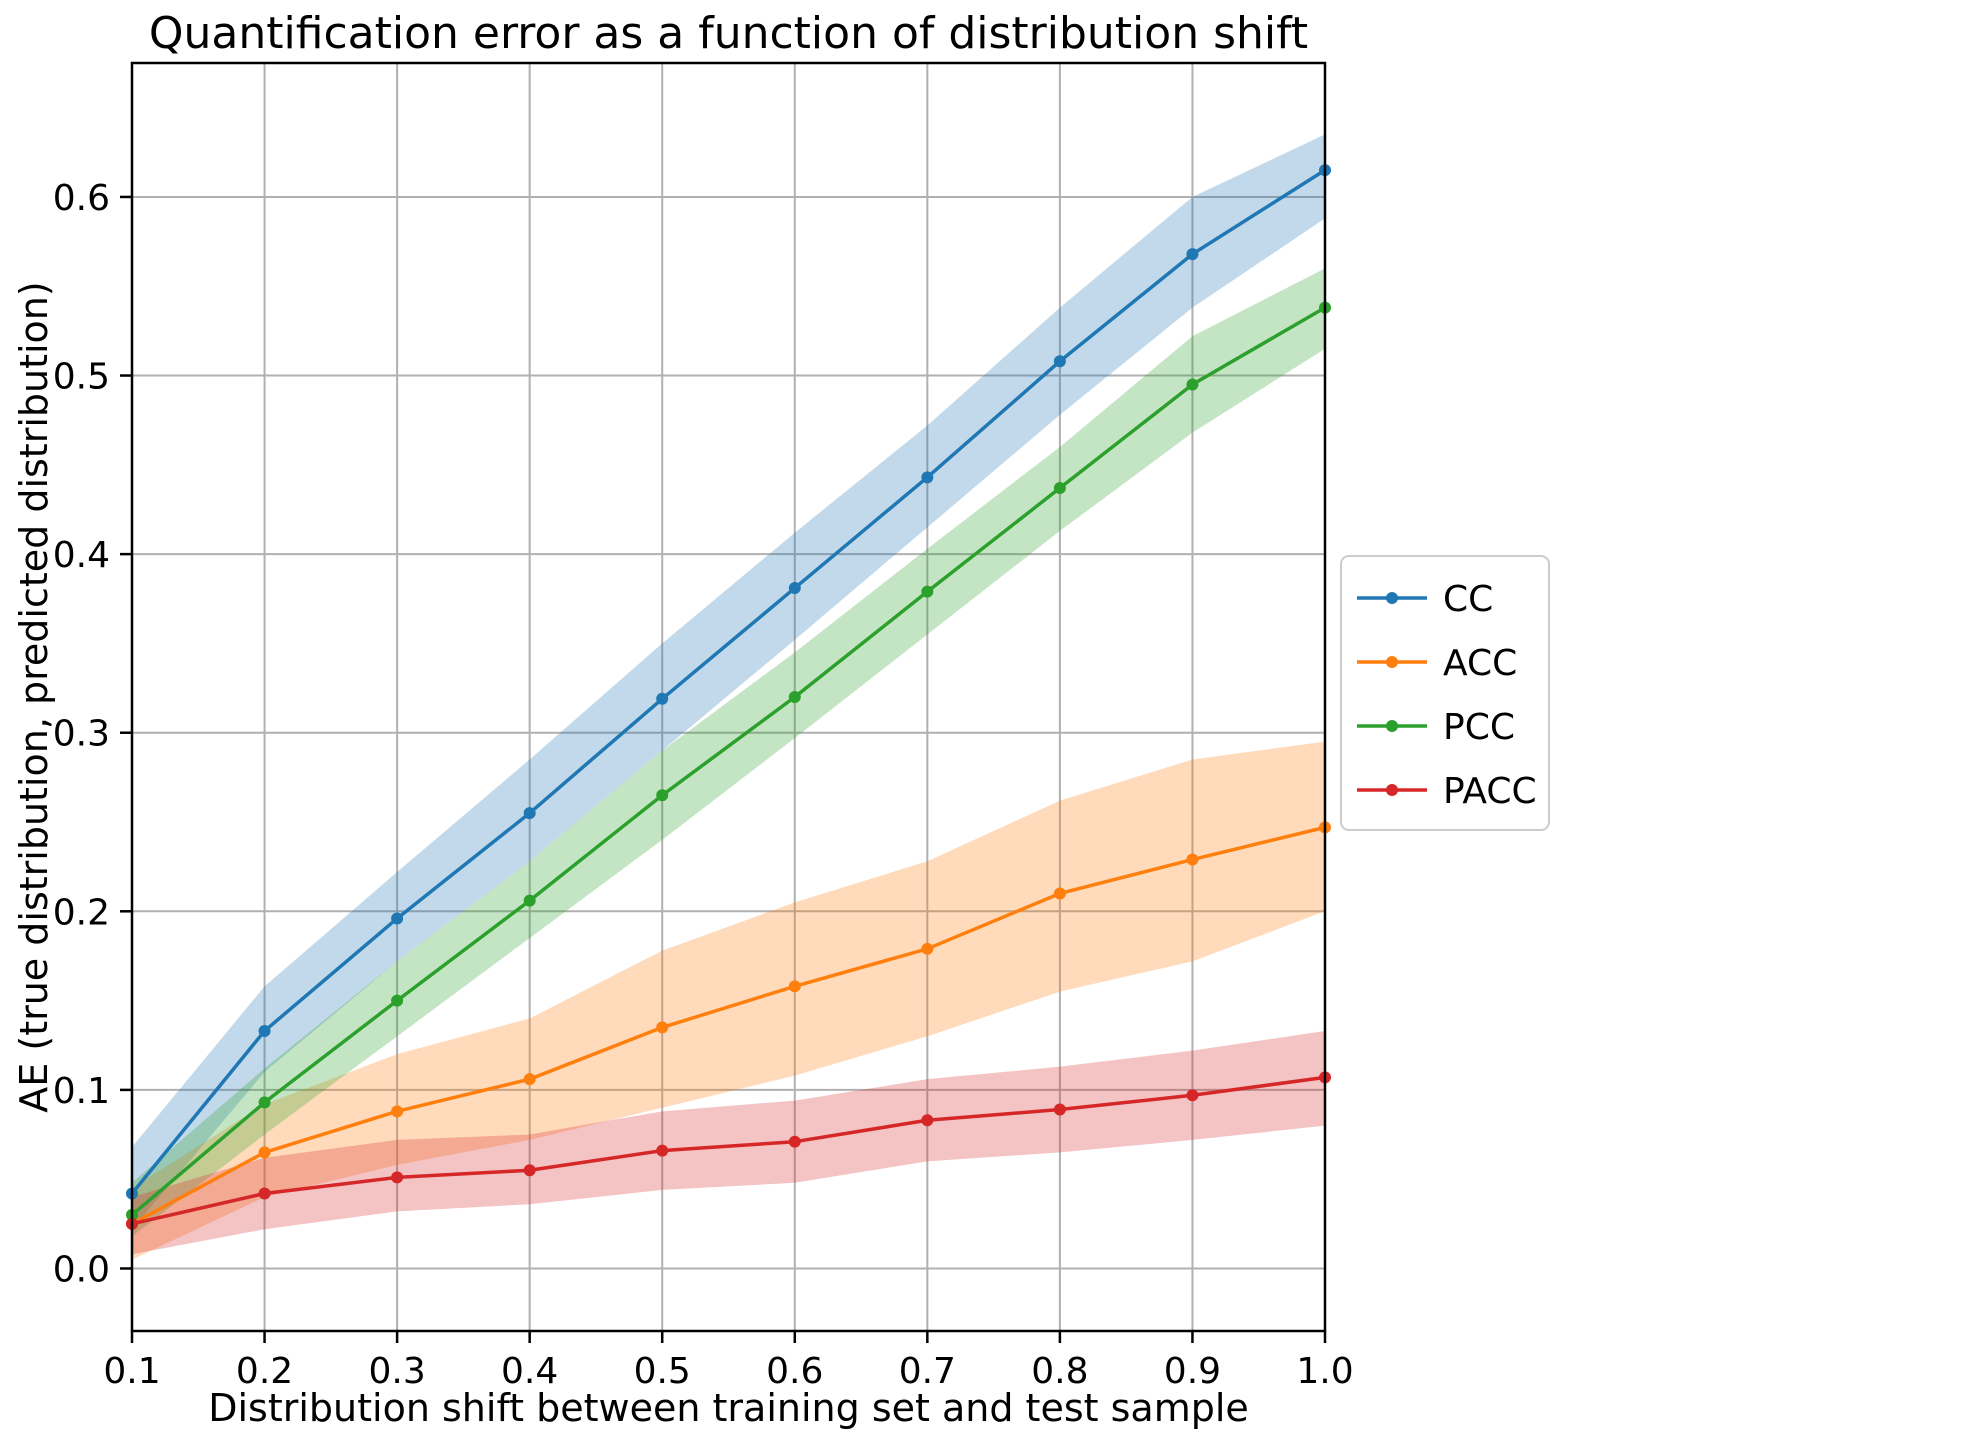 Image resolution: width=1969 pixels, height=1446 pixels. What do you see at coordinates (927, 1371) in the screenshot?
I see `x-tick-label: 0.7` at bounding box center [927, 1371].